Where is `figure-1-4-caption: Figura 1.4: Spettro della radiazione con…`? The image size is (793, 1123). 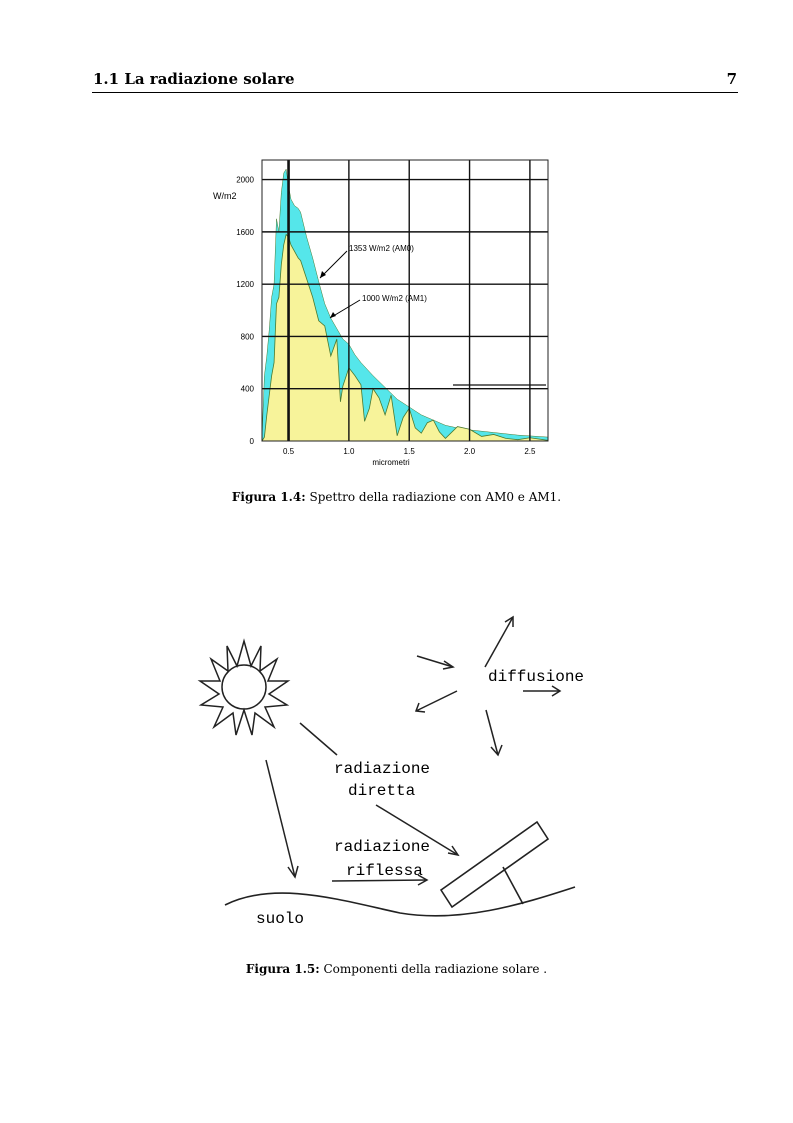 figure-1-4-caption: Figura 1.4: Spettro della radiazione con… is located at coordinates (396, 497).